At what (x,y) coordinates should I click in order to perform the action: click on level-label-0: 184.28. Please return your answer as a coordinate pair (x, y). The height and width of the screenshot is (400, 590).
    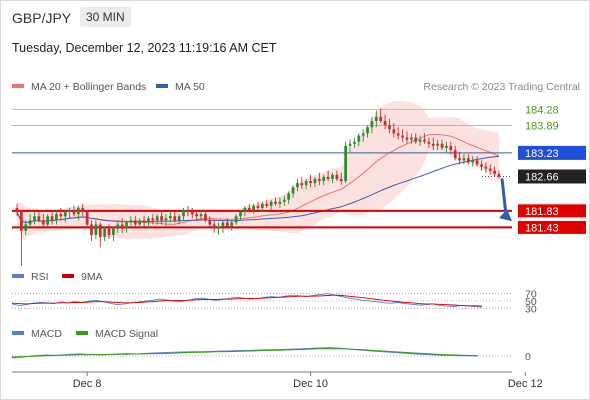
    Looking at the image, I should click on (542, 110).